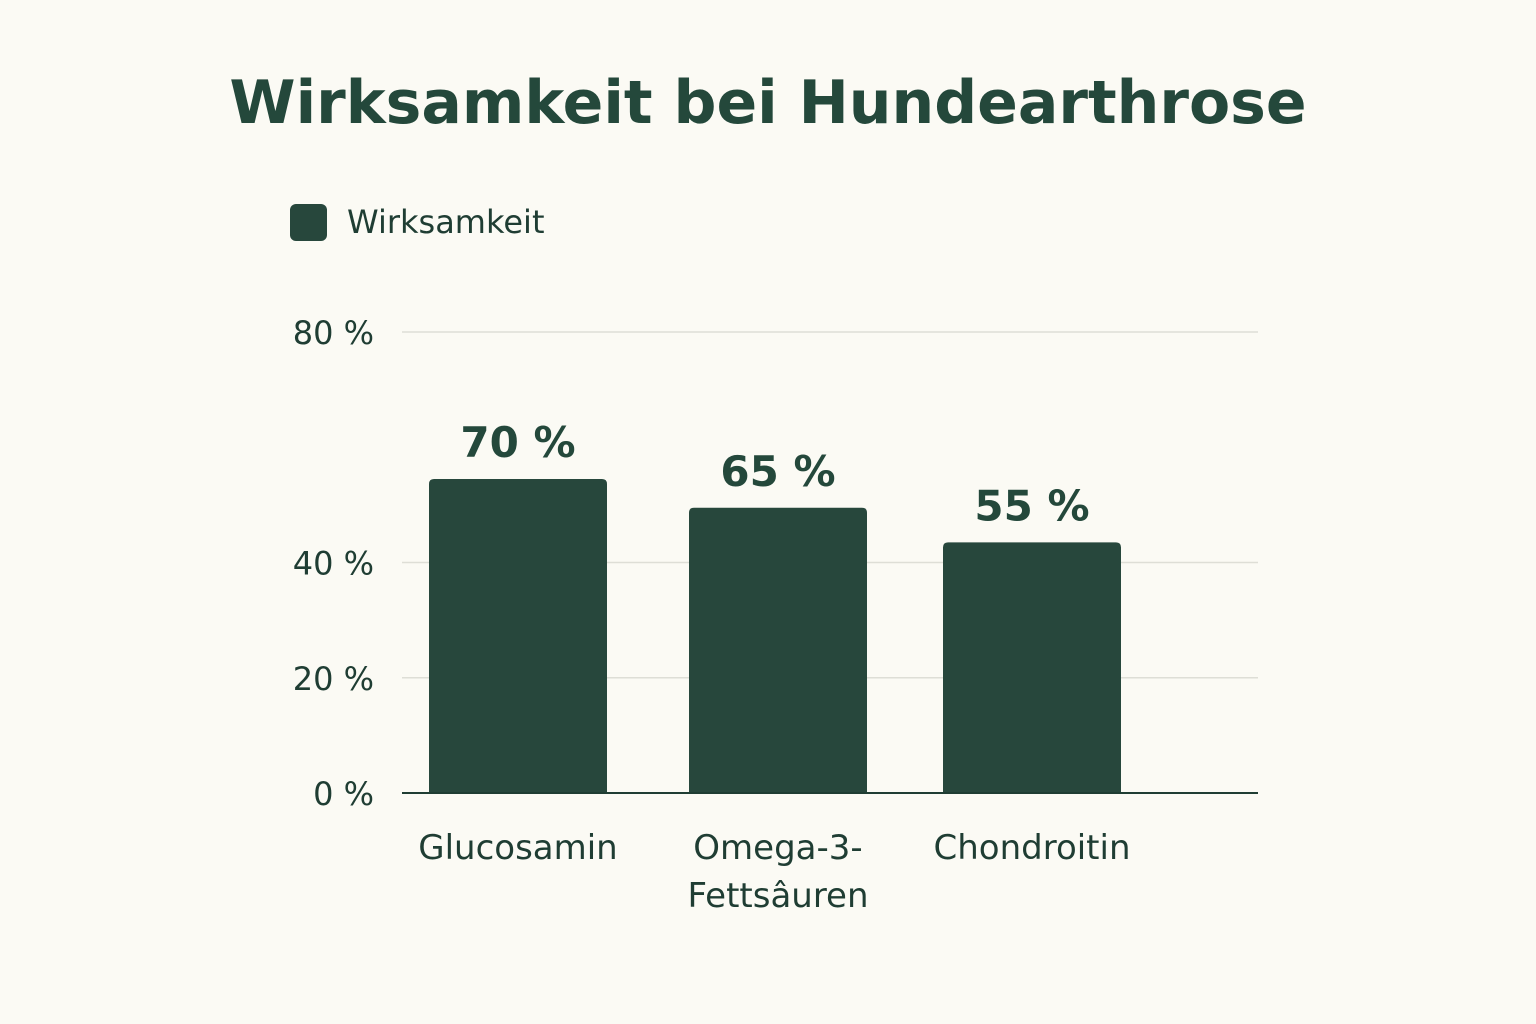 This screenshot has width=1536, height=1024. I want to click on x-tick-label: Omega-3-, so click(777, 848).